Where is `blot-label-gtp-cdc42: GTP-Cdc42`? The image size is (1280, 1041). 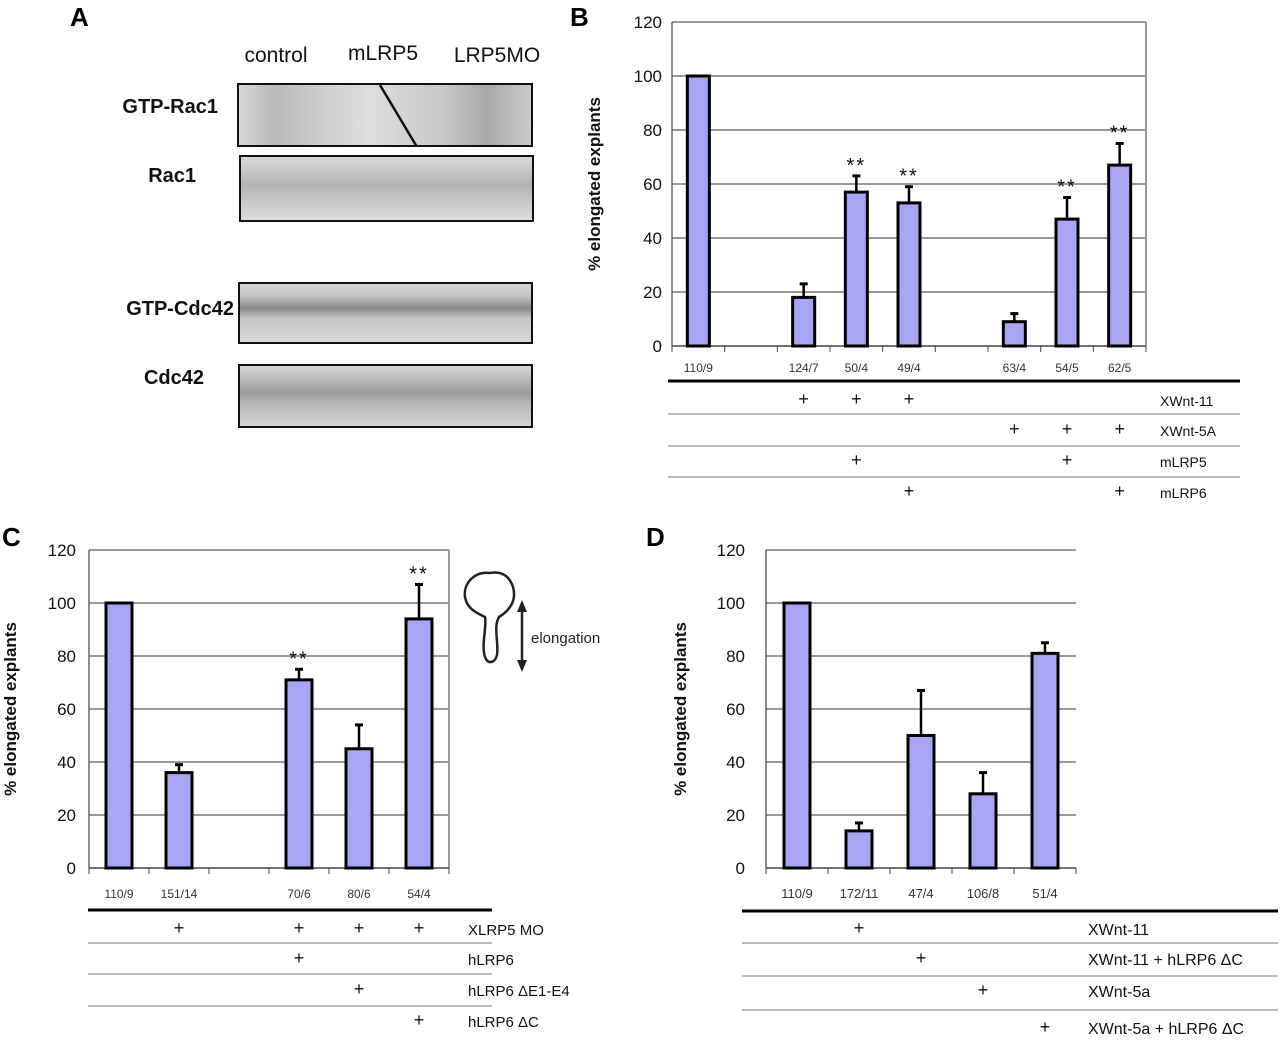 blot-label-gtp-cdc42: GTP-Cdc42 is located at coordinates (180, 309).